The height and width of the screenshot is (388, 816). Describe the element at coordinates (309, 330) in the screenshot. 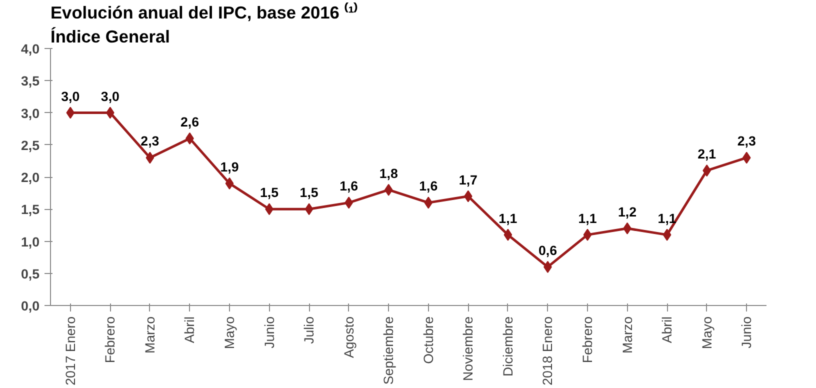

I see `x-tick-label: Julio` at that location.